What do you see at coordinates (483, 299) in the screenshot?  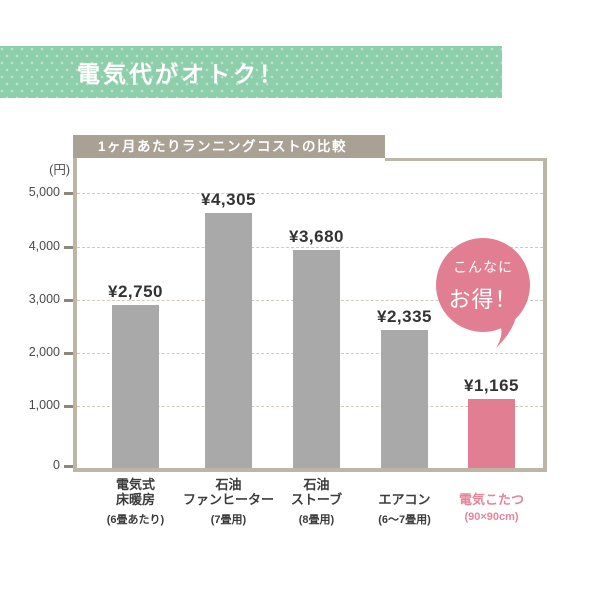 I see `callout-bubble-text-2: お得！` at bounding box center [483, 299].